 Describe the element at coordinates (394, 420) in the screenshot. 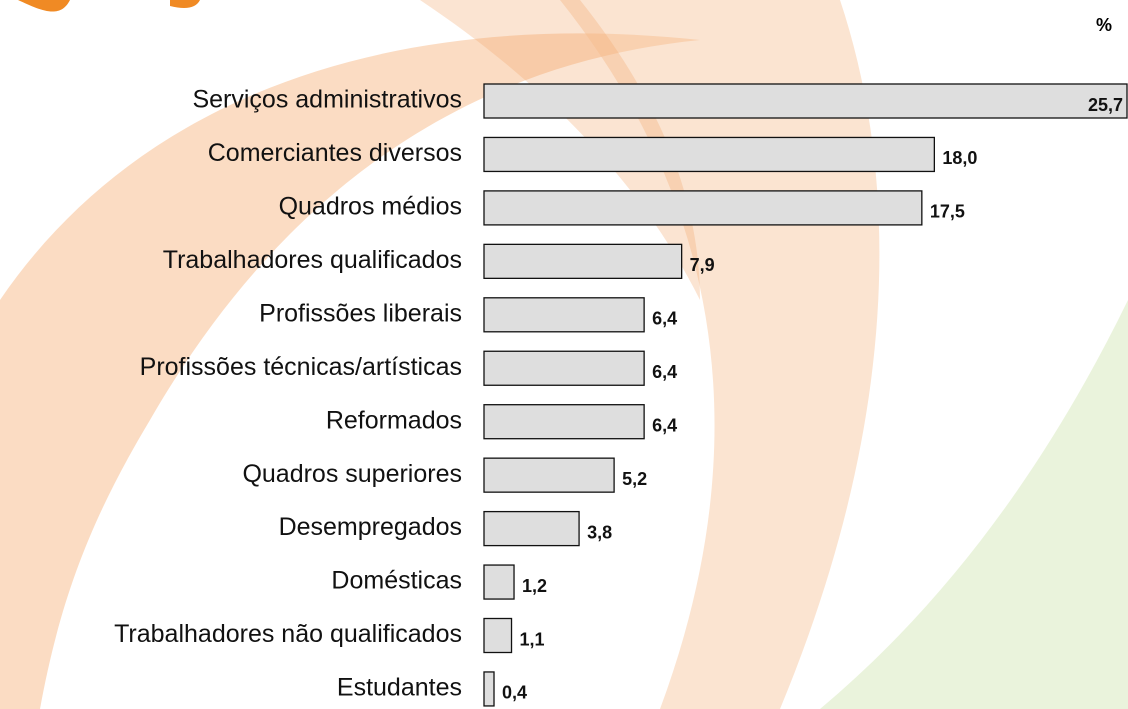

I see `category-label: Reformados` at that location.